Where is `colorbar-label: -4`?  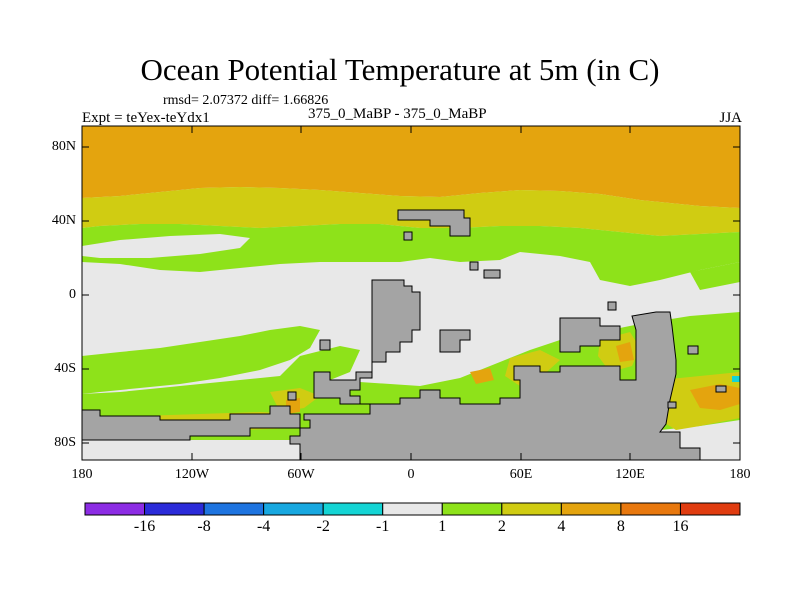 colorbar-label: -4 is located at coordinates (263, 526).